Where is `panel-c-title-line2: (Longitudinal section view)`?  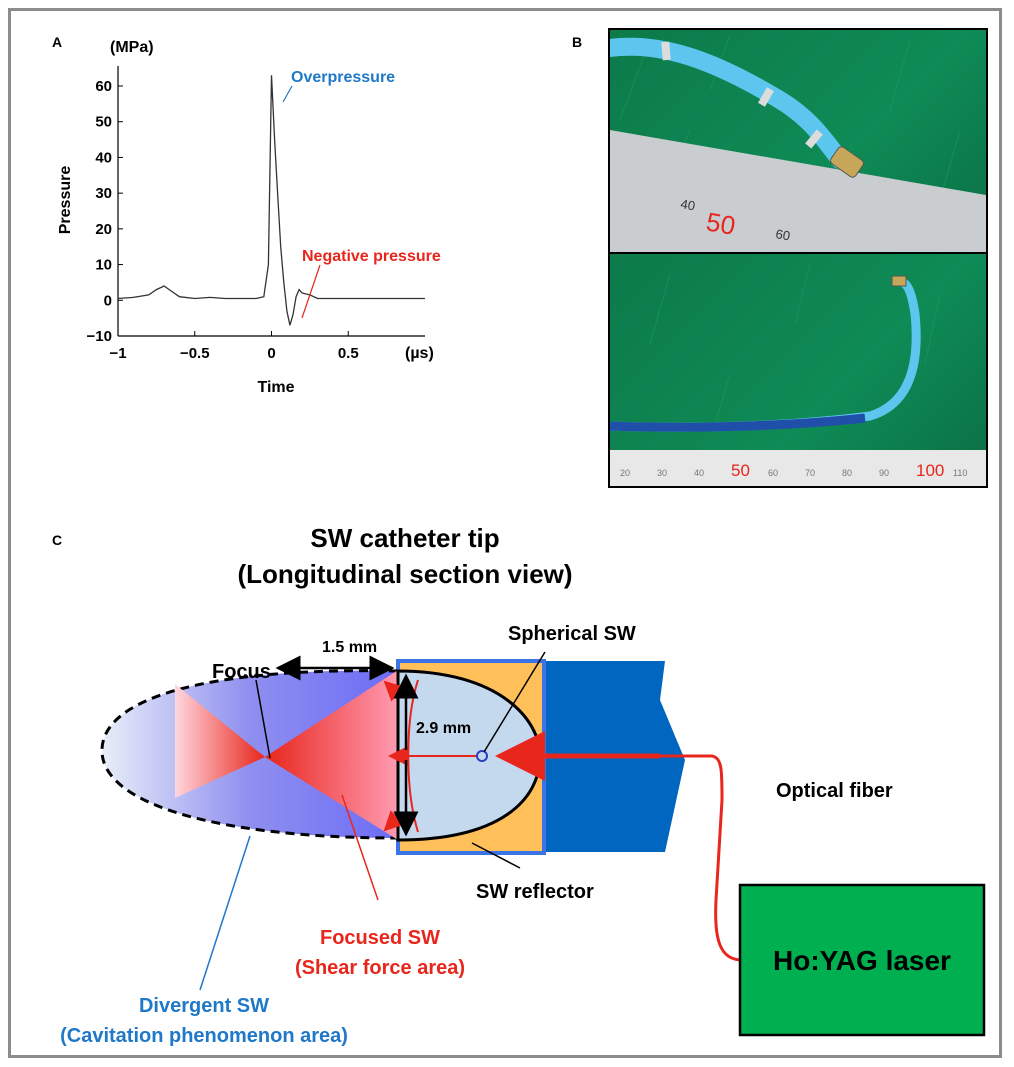
panel-c-title-line2: (Longitudinal section view) is located at coordinates (405, 574).